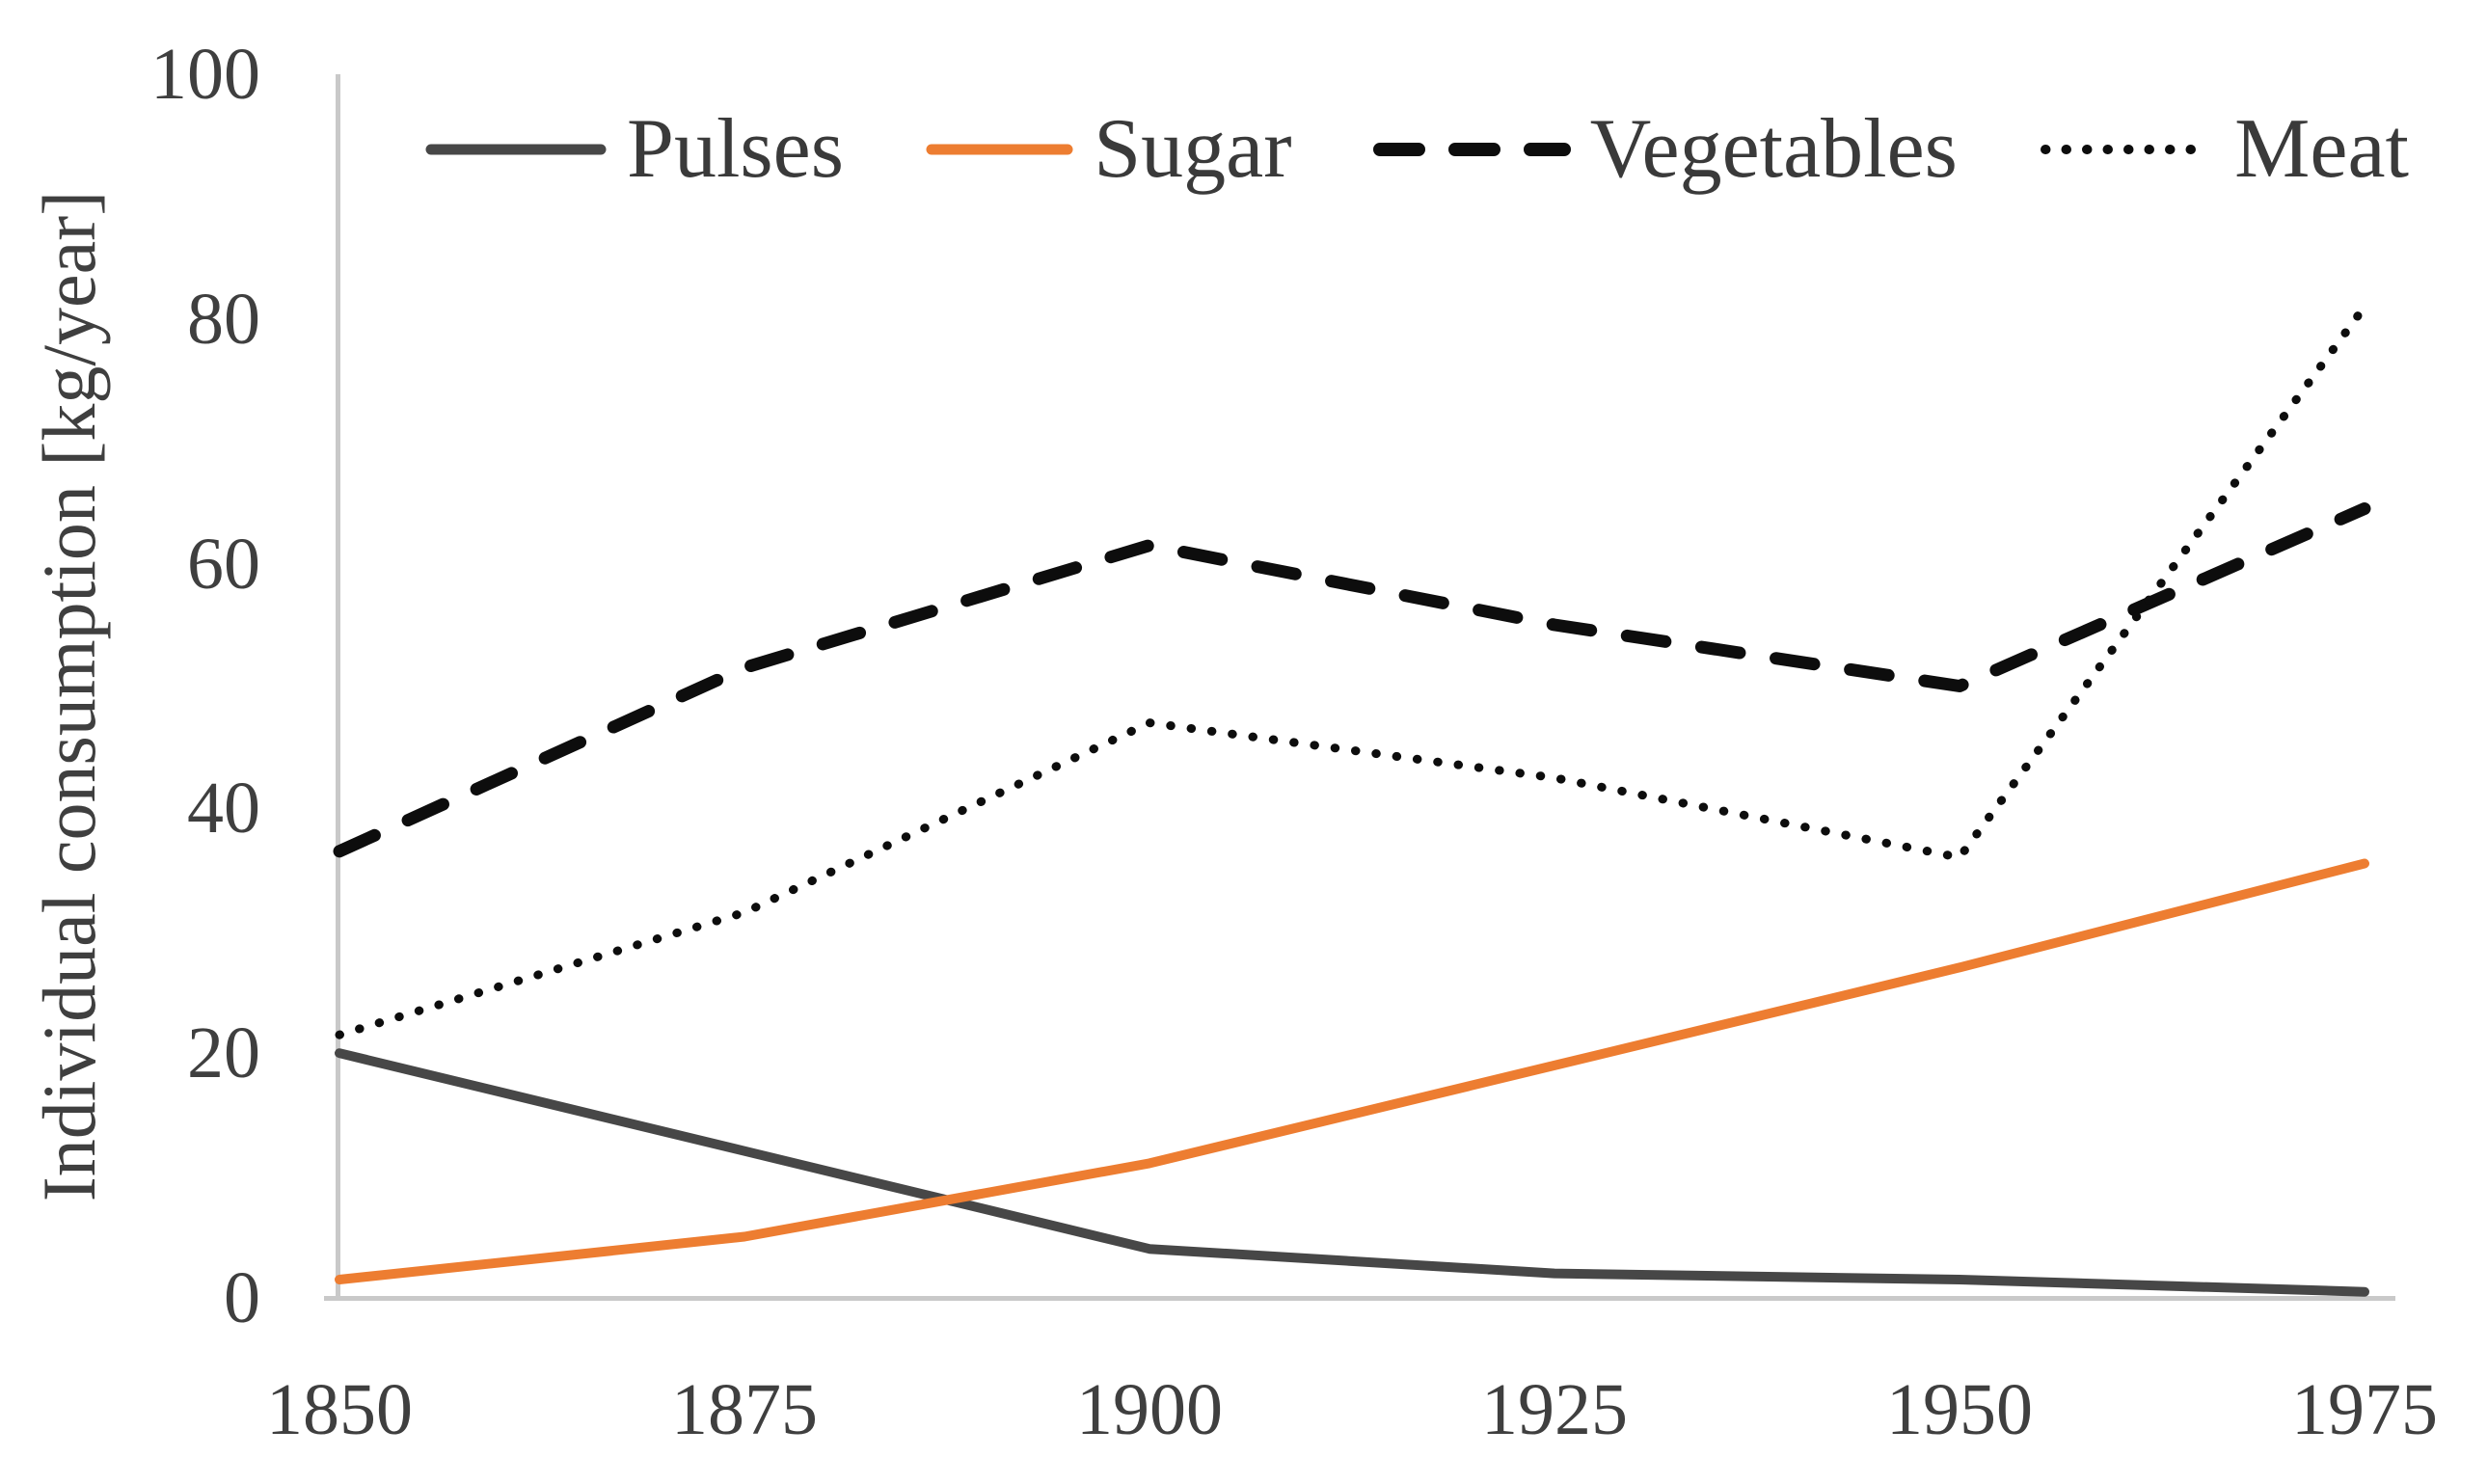  I want to click on y-tick-label: 40, so click(224, 809).